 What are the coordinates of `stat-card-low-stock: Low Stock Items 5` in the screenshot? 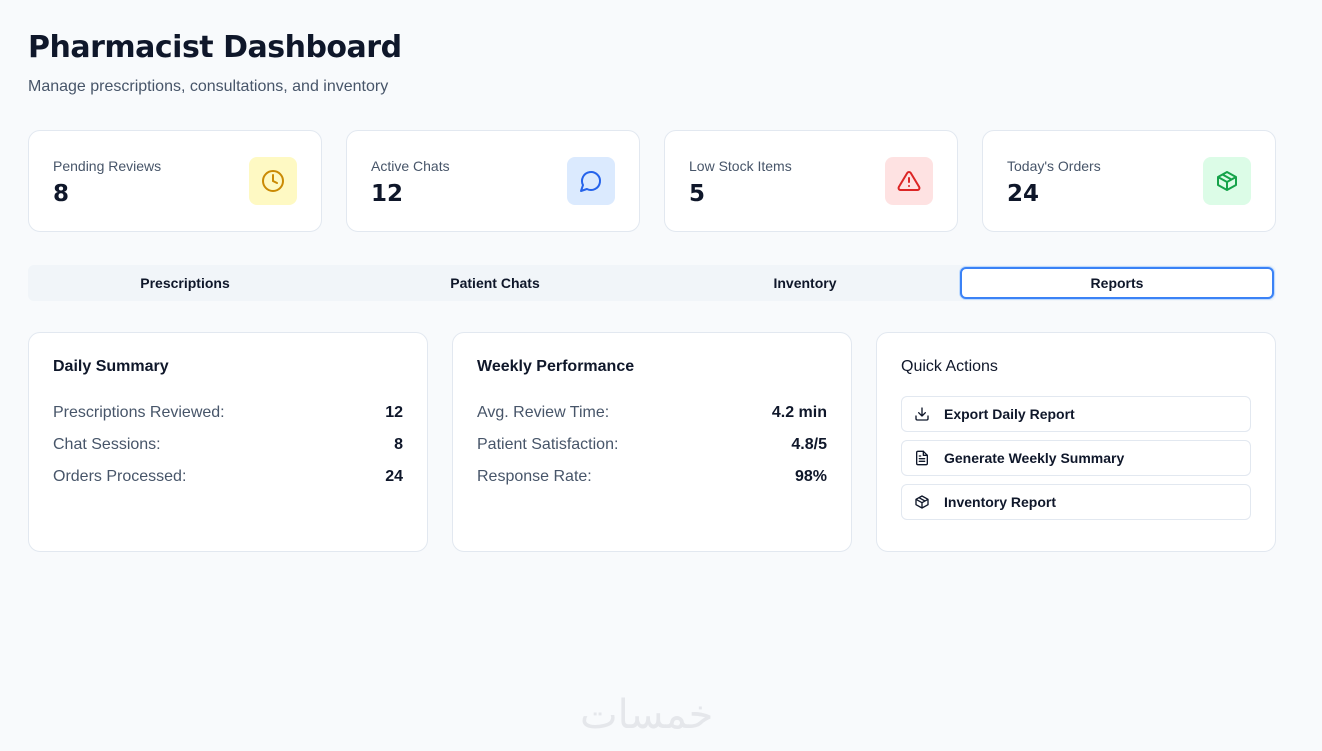 It's located at (811, 181).